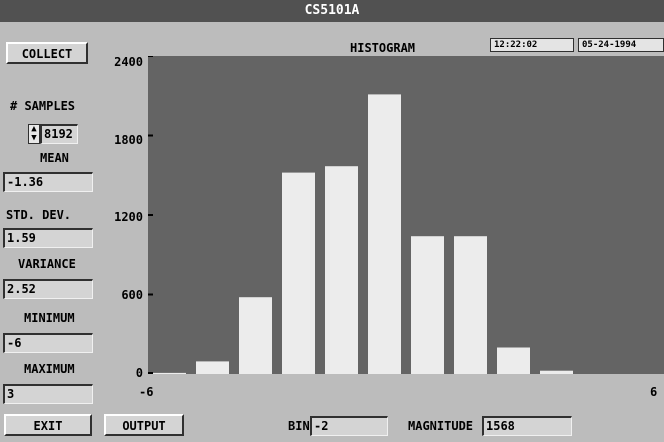 This screenshot has height=442, width=664. I want to click on y-tick-label: 1200, so click(128, 217).